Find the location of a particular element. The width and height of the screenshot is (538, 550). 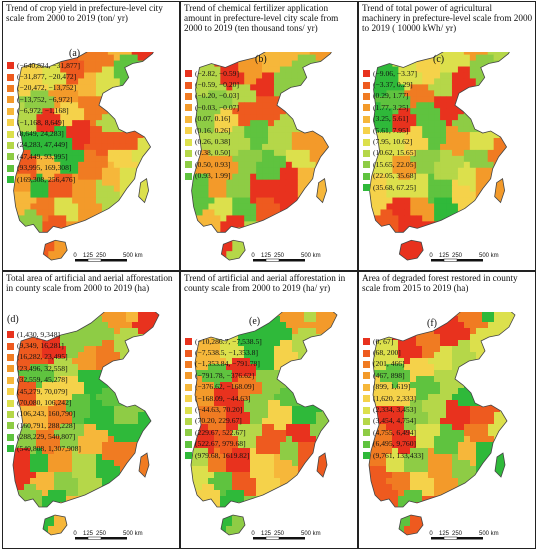

legend-item: (467, 898] is located at coordinates (393, 375).